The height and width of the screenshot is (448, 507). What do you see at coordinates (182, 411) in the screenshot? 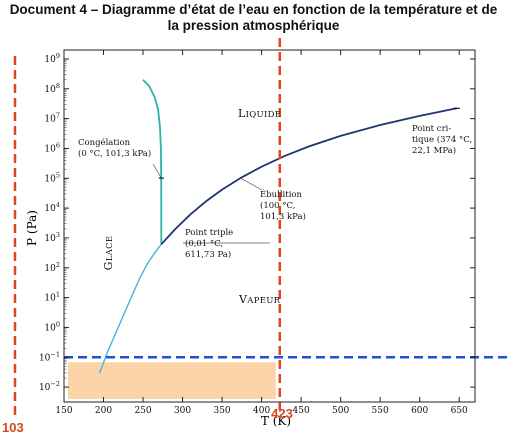
I see `x-tick-label: 300` at bounding box center [182, 411].